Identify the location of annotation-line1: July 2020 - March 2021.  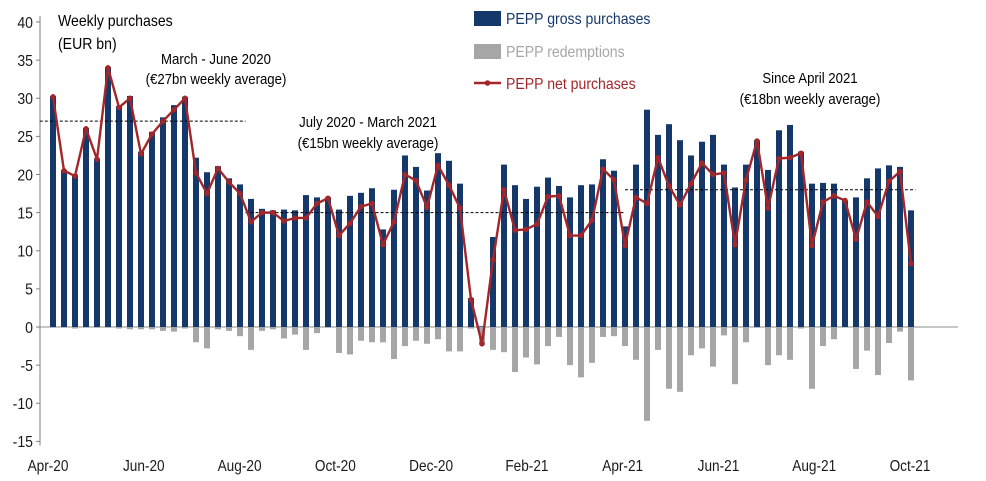
(368, 121).